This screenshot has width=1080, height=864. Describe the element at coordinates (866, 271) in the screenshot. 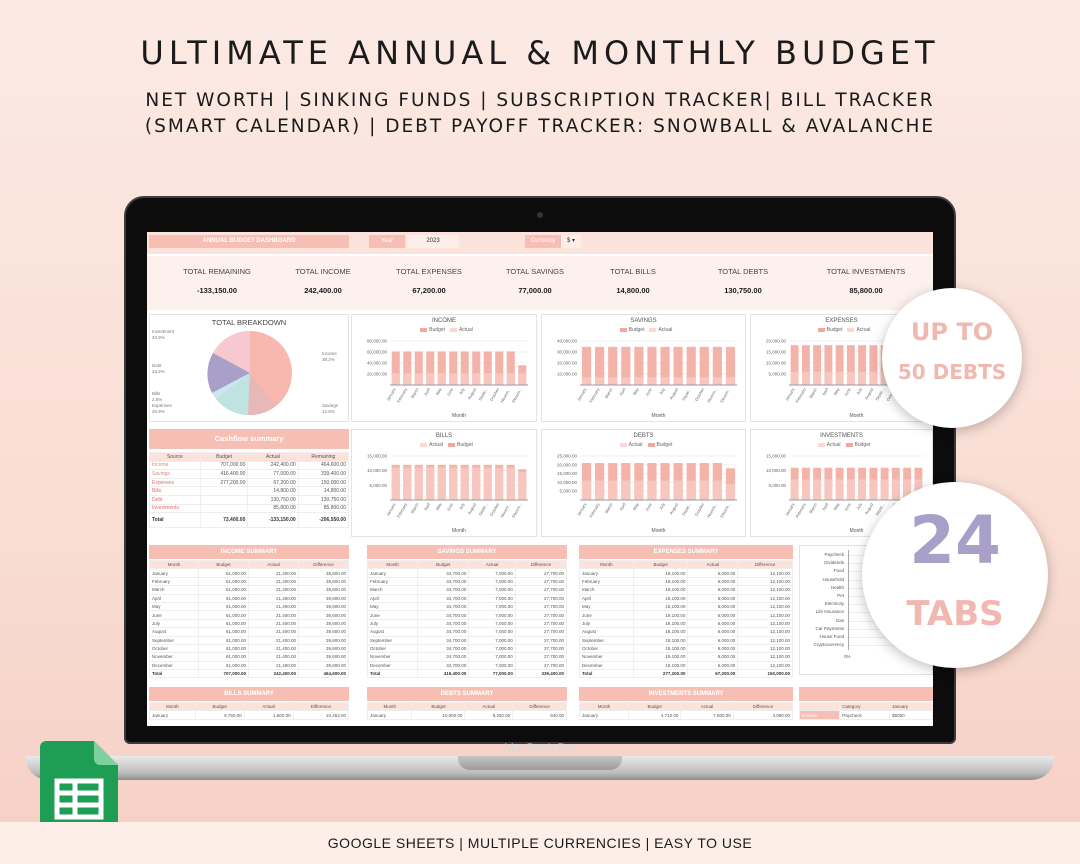

I see `kpi-label: TOTAL INVESTMENTS` at that location.